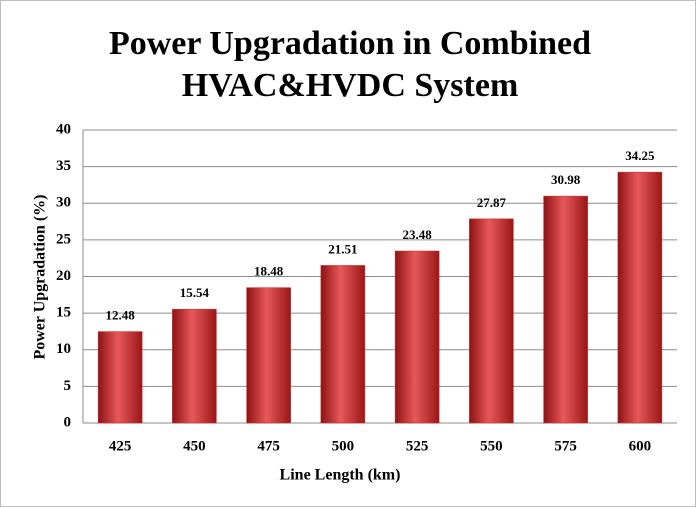 This screenshot has width=697, height=508. I want to click on value-label: 23.48, so click(418, 234).